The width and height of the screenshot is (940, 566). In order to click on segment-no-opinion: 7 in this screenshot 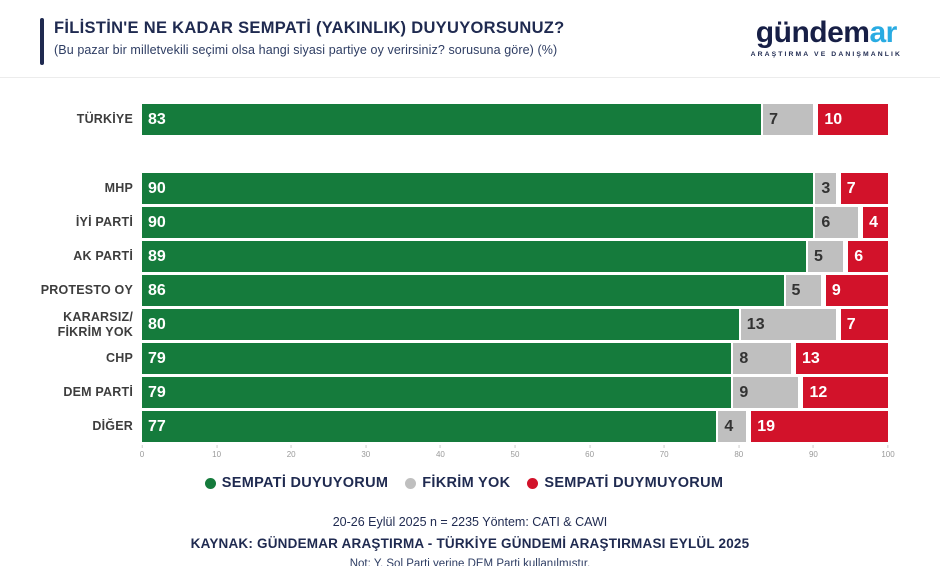, I will do `click(788, 119)`.